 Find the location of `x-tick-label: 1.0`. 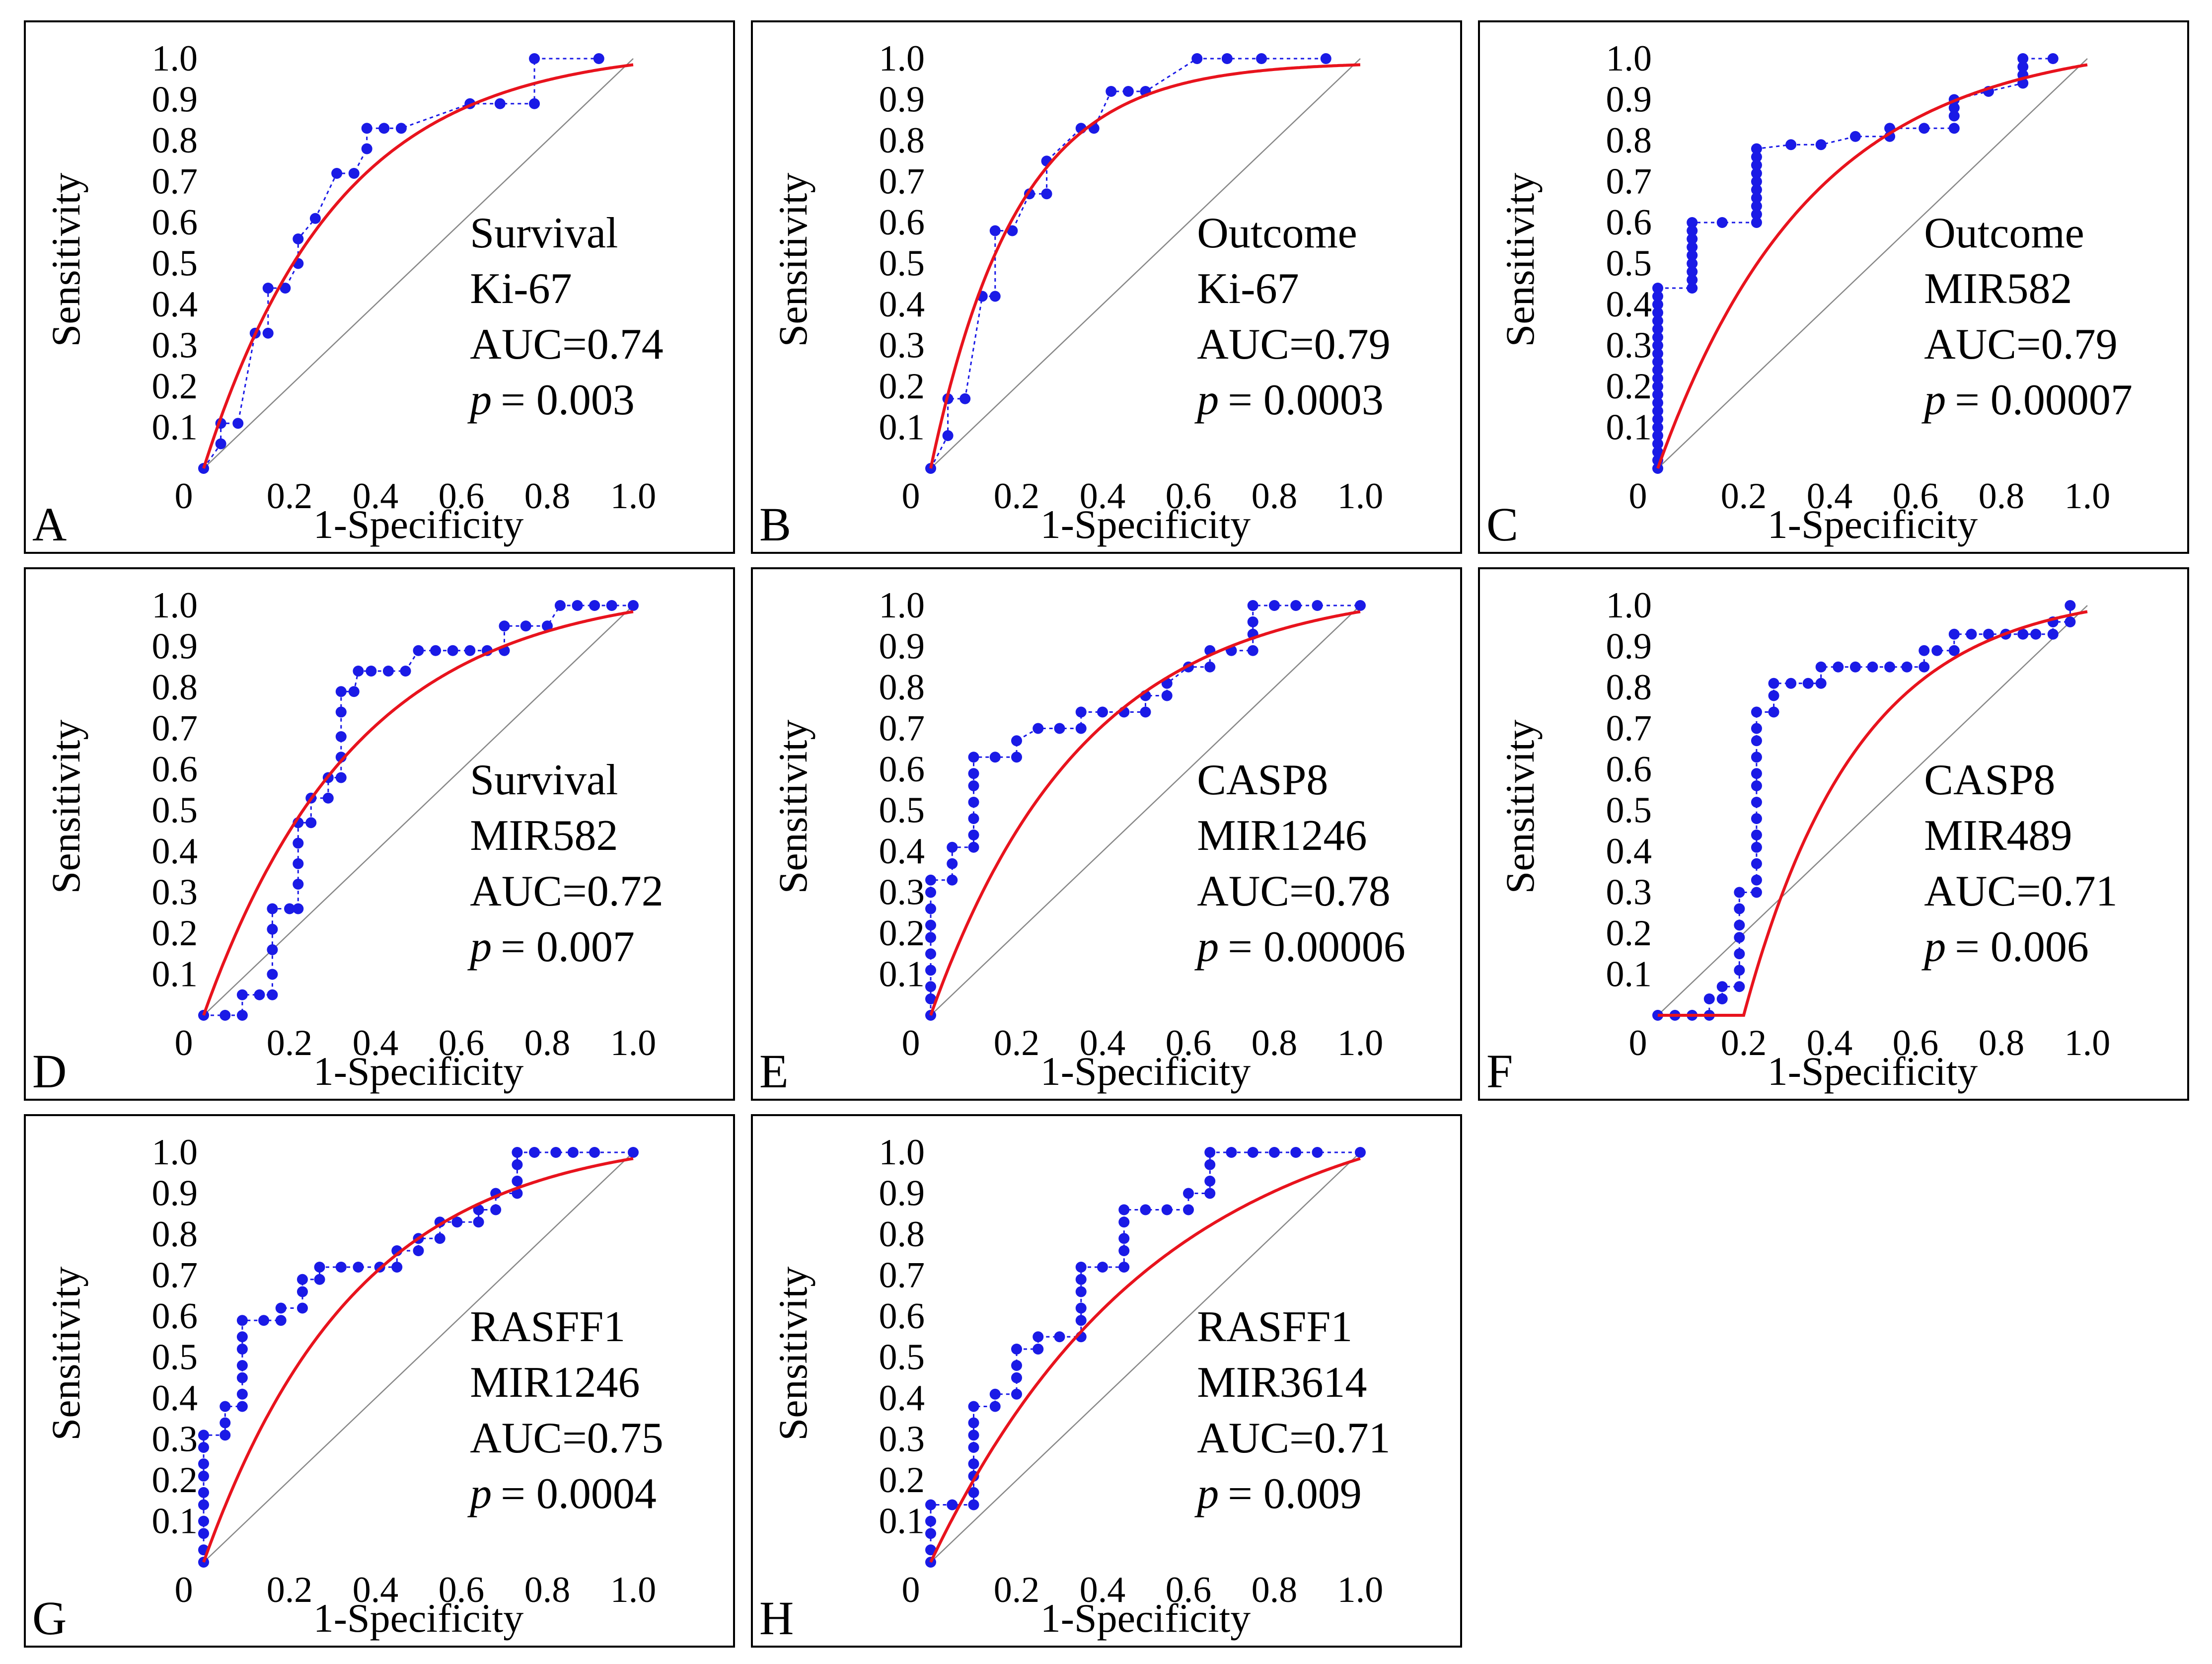

x-tick-label: 1.0 is located at coordinates (1360, 496).